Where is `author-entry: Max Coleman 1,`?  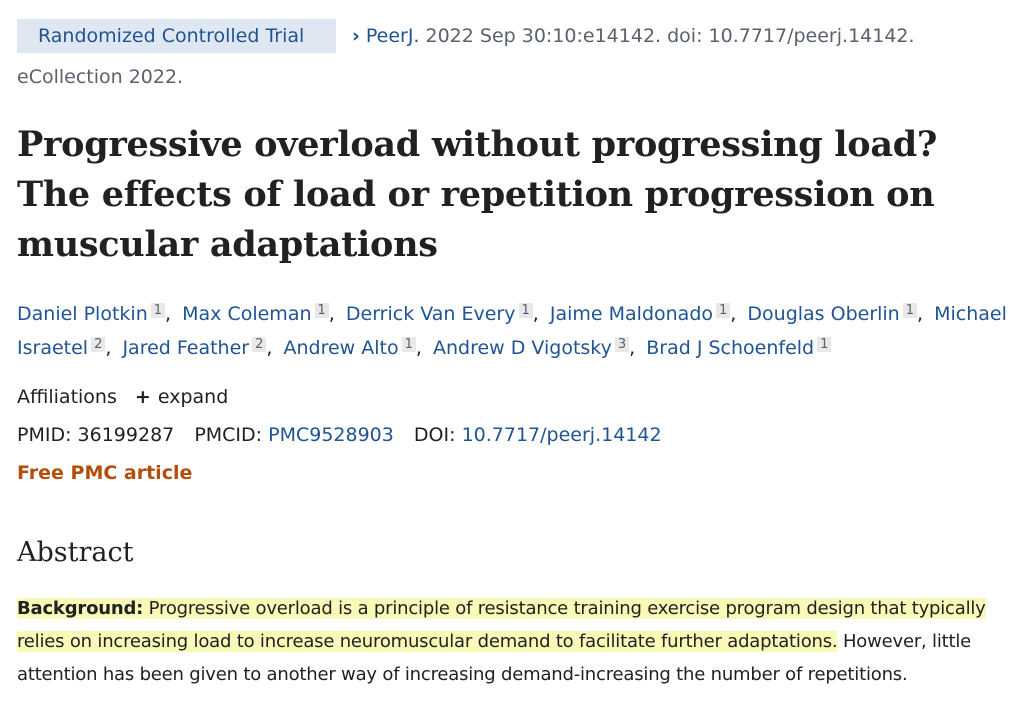 author-entry: Max Coleman 1, is located at coordinates (261, 314).